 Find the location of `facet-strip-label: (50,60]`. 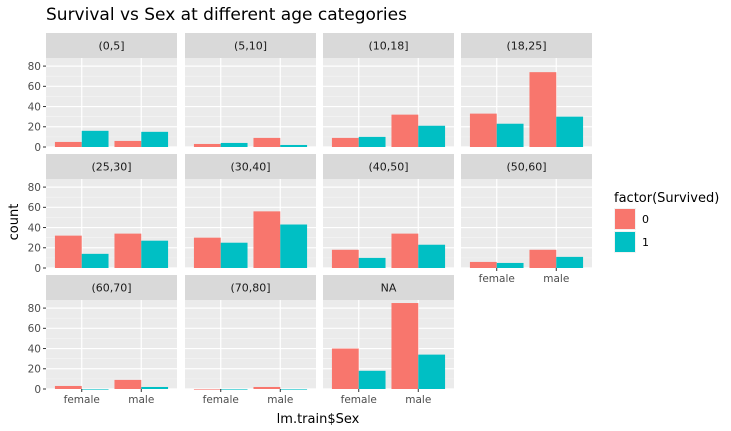

facet-strip-label: (50,60] is located at coordinates (526, 167).